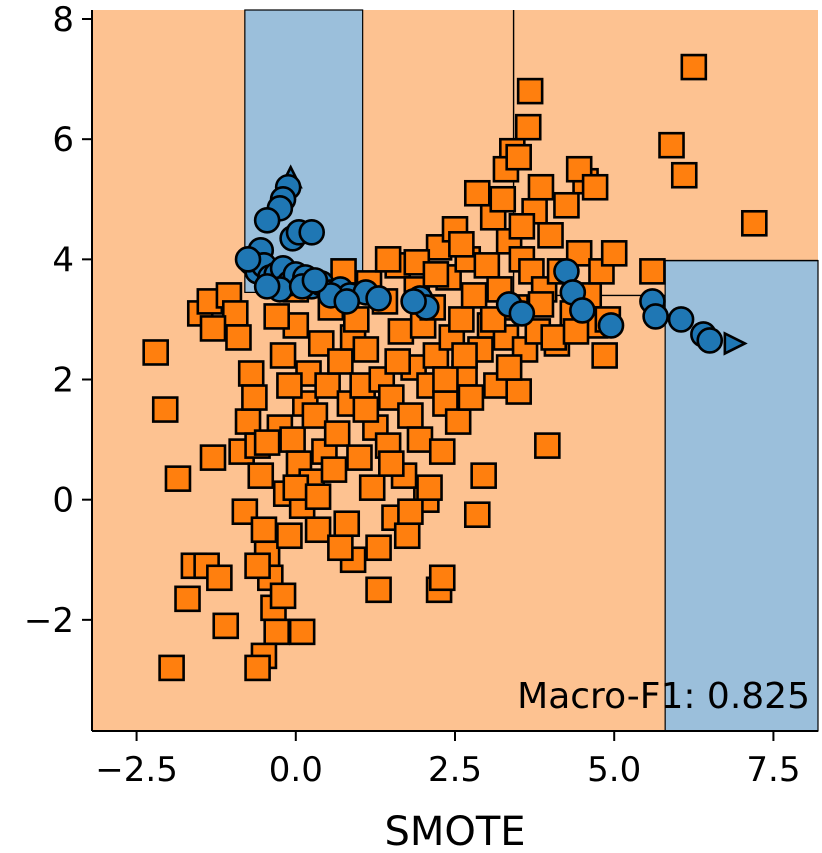 The image size is (822, 853). I want to click on y-tick-label: −2, so click(49, 621).